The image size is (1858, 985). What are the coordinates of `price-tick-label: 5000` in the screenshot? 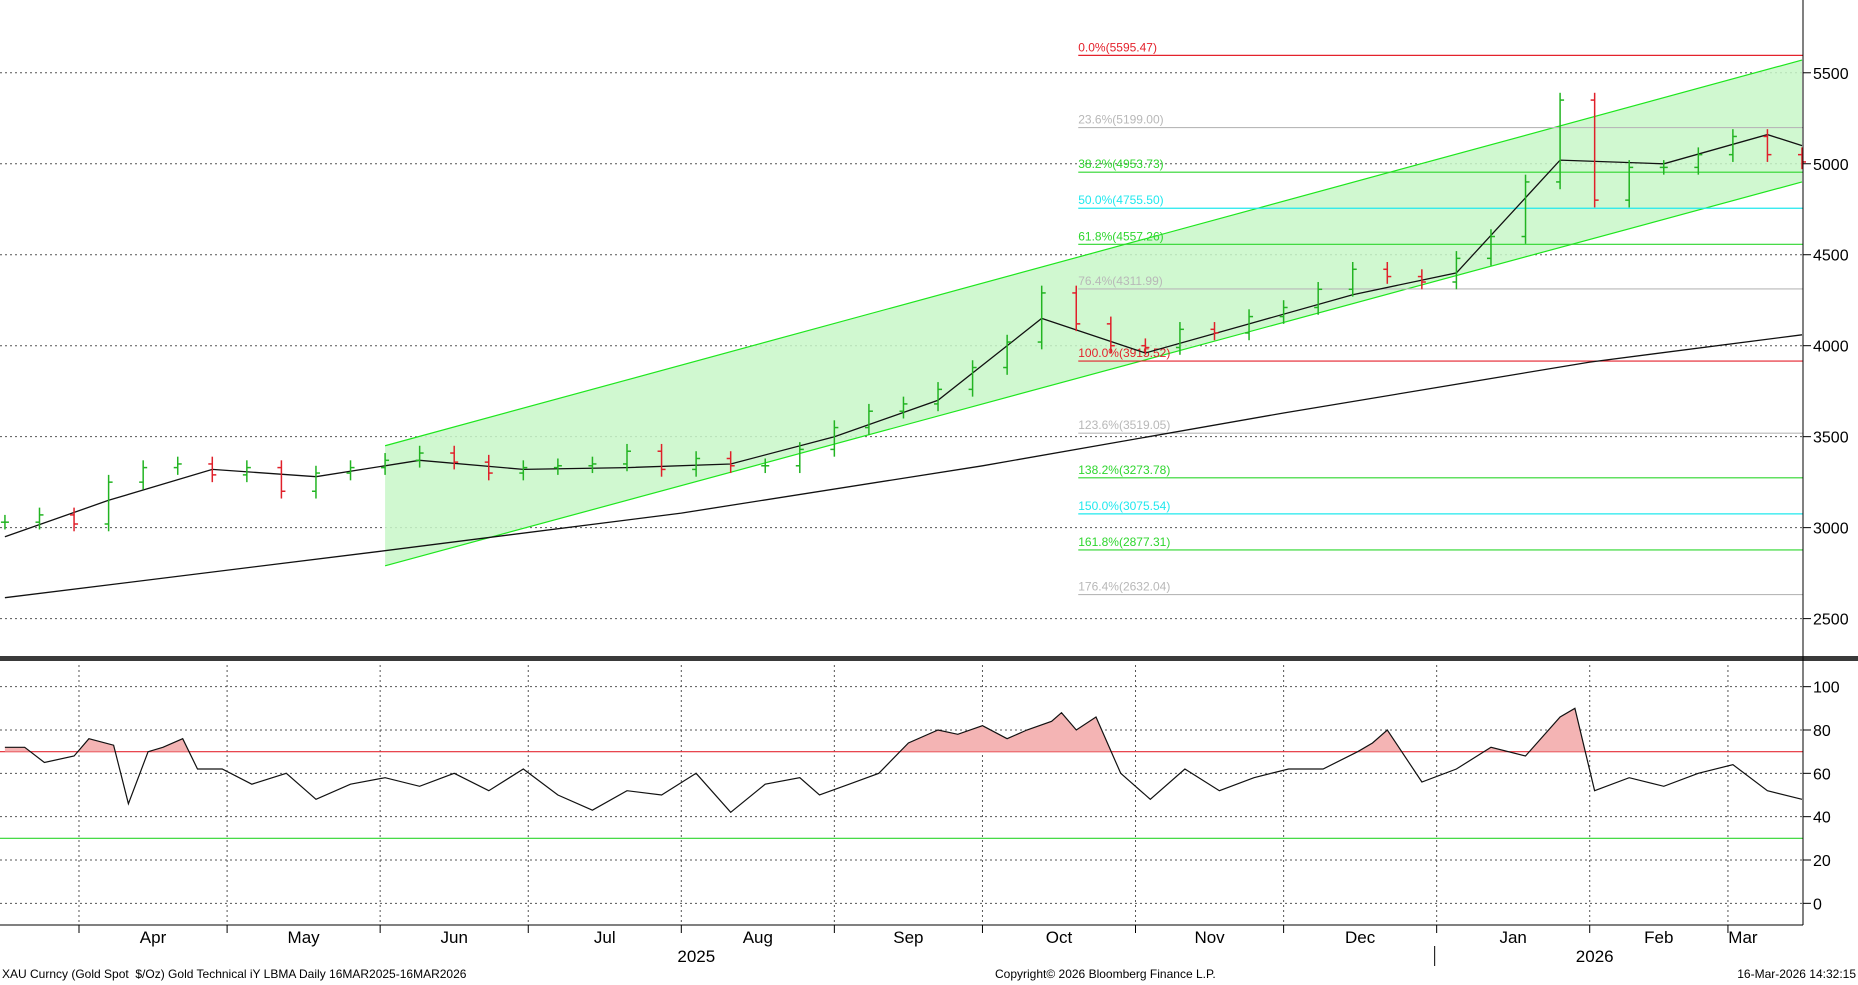 It's located at (1831, 165).